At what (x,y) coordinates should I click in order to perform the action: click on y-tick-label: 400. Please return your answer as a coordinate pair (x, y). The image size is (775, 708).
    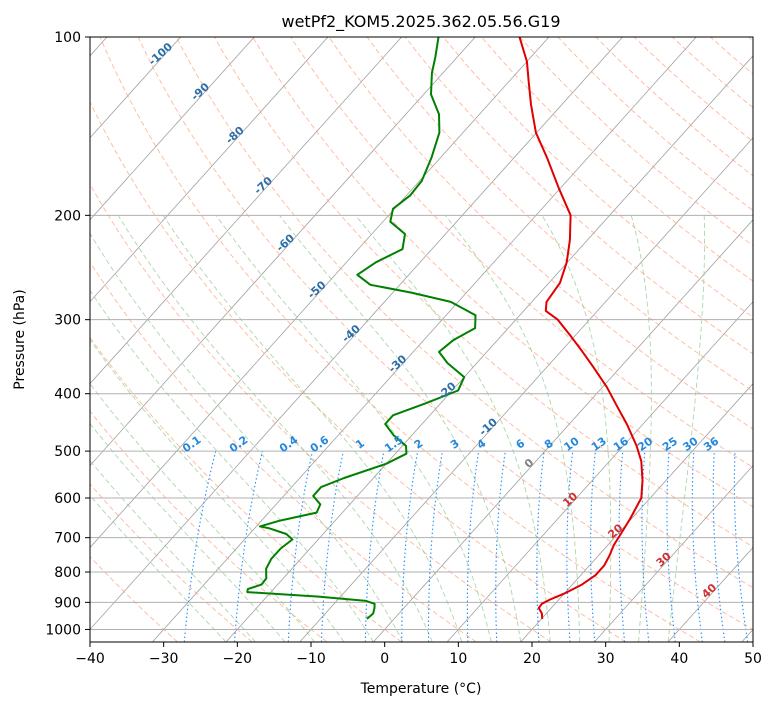
    Looking at the image, I should click on (67, 395).